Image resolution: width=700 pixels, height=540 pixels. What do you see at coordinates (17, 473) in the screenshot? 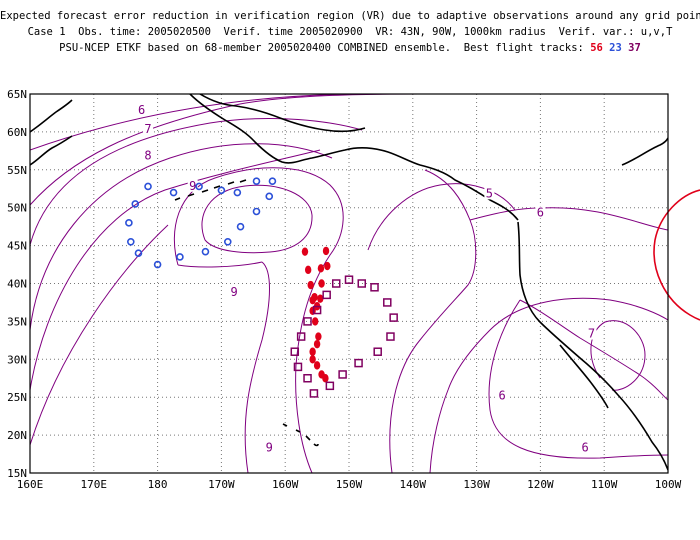
I see `lat-tick-label: 15N` at bounding box center [17, 473].